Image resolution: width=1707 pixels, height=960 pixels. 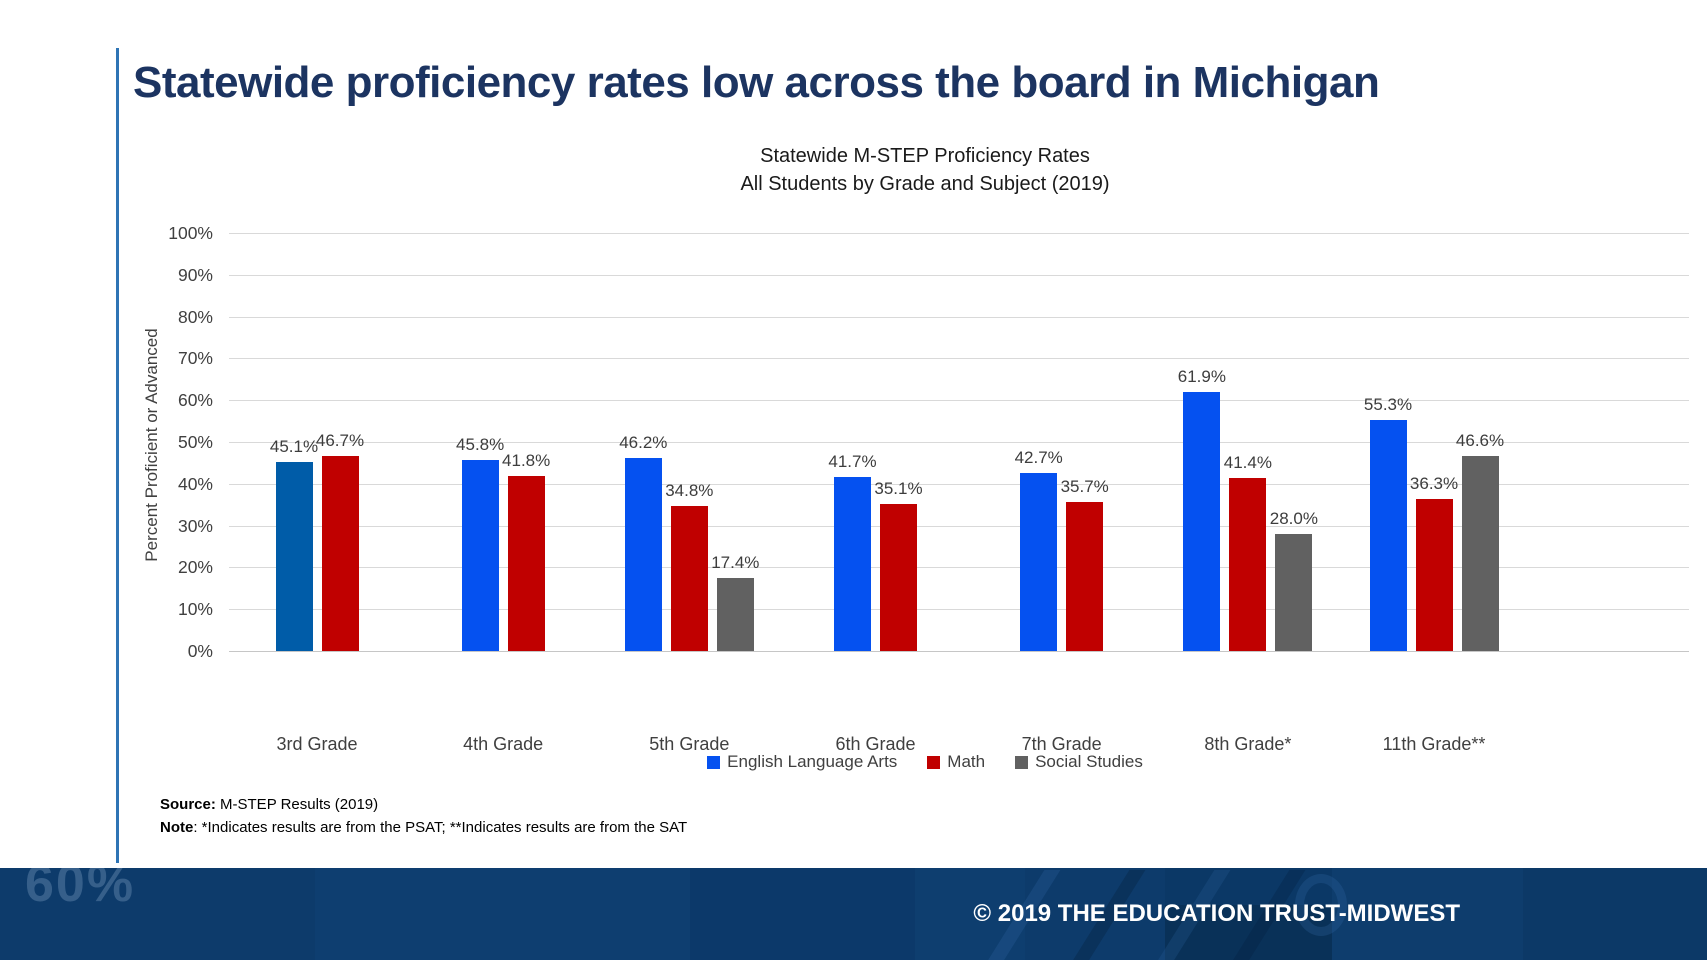 I want to click on bar-value-label: 35.1%, so click(x=898, y=489).